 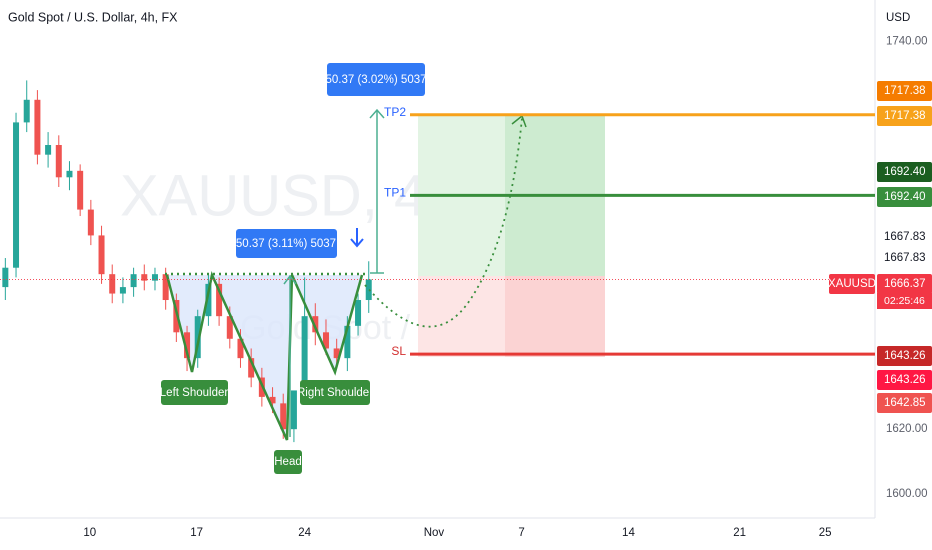 I want to click on x-tick-label: 24, so click(x=304, y=533).